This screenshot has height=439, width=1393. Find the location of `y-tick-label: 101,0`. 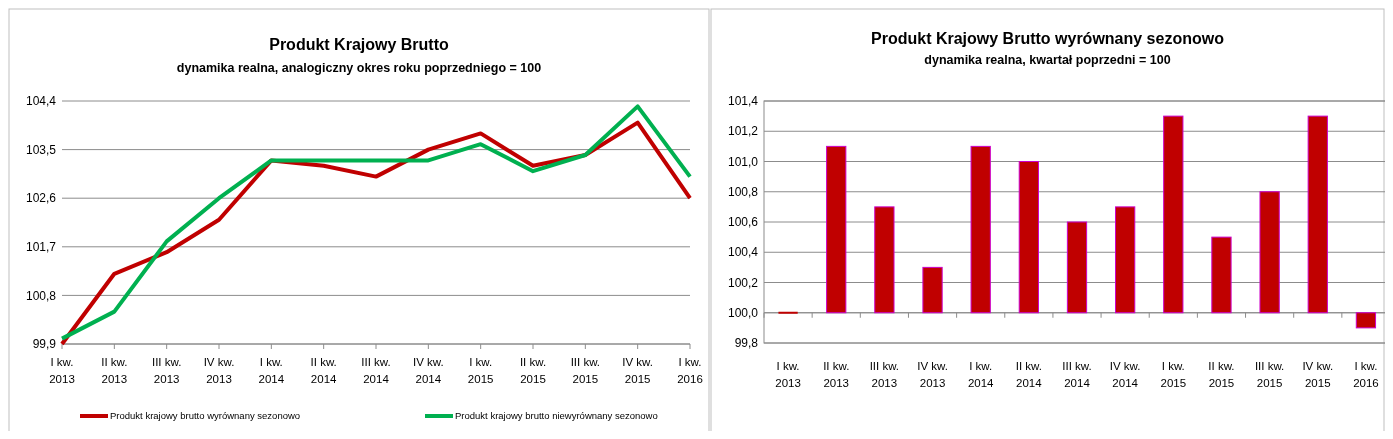

y-tick-label: 101,0 is located at coordinates (743, 161).